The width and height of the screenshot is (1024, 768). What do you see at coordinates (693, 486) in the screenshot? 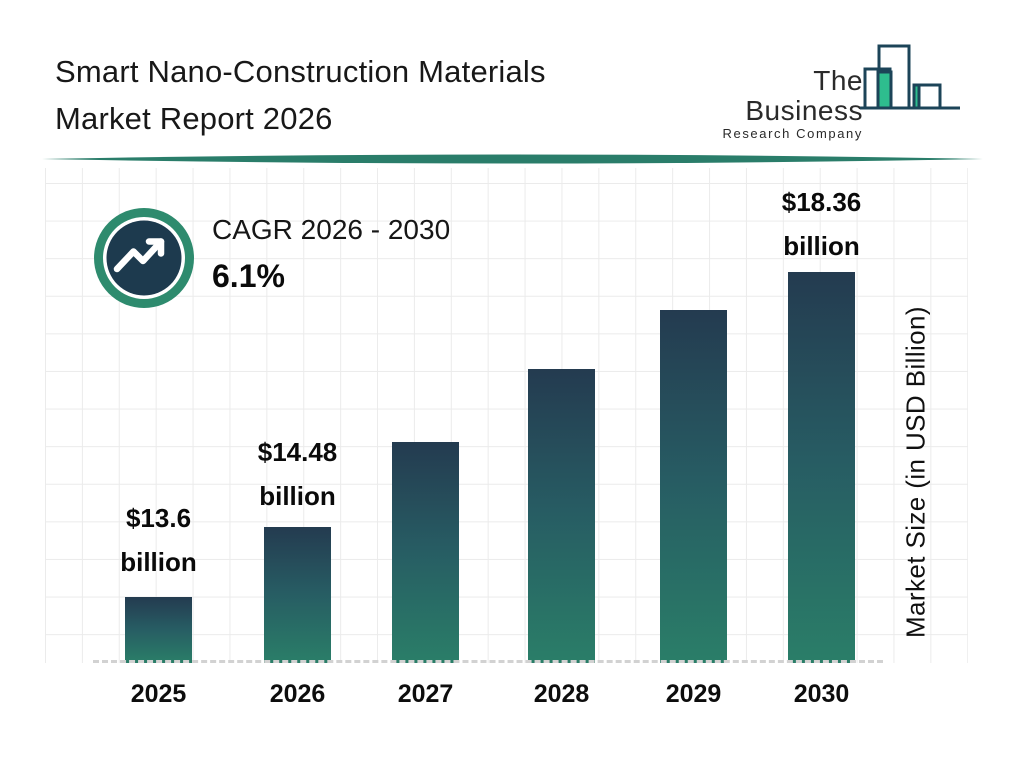
I see `bar-2029` at bounding box center [693, 486].